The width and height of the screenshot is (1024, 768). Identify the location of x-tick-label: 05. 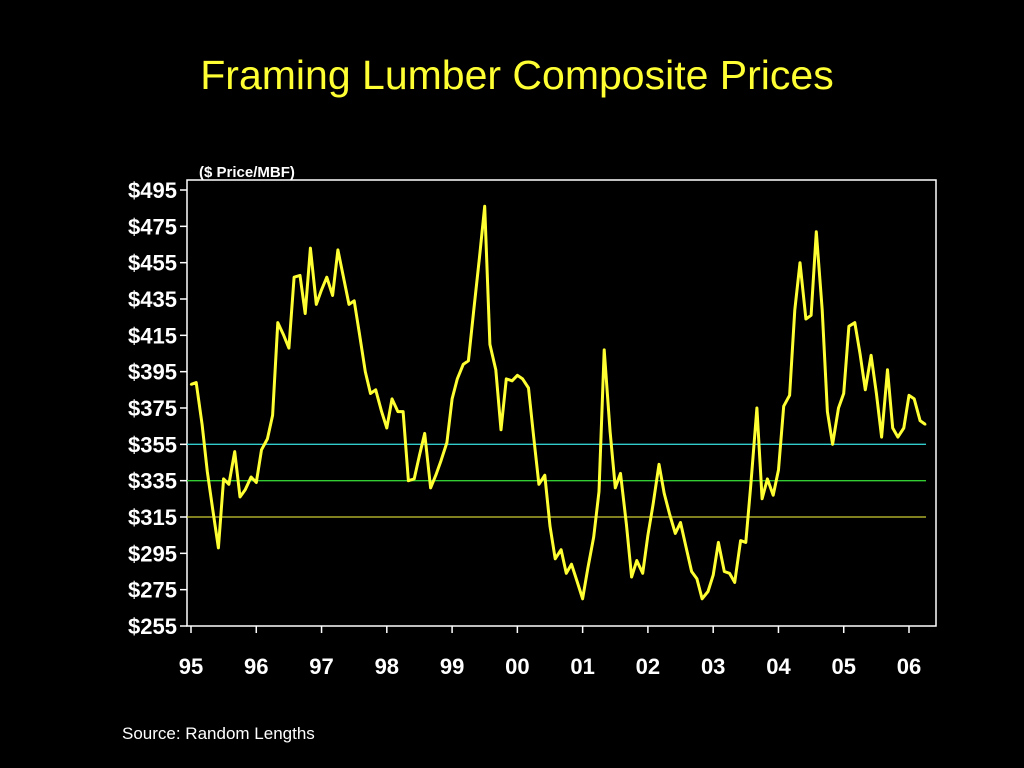
(843, 666).